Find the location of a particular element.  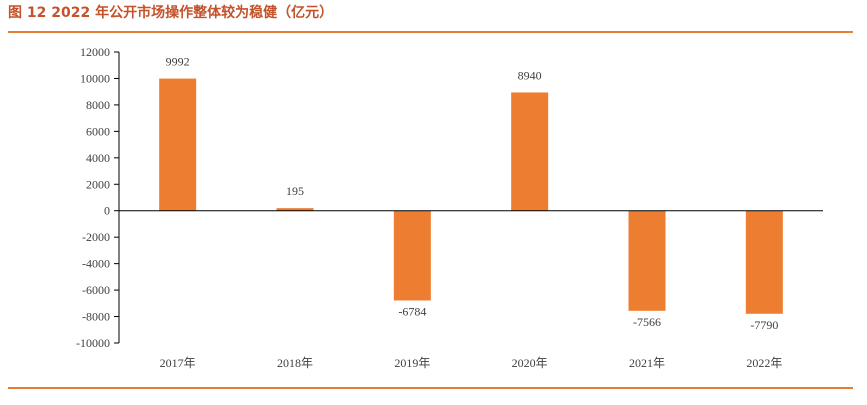

figure-title: 图 12 2022 年公开市场操作整体较为稳健（亿元） is located at coordinates (171, 13).